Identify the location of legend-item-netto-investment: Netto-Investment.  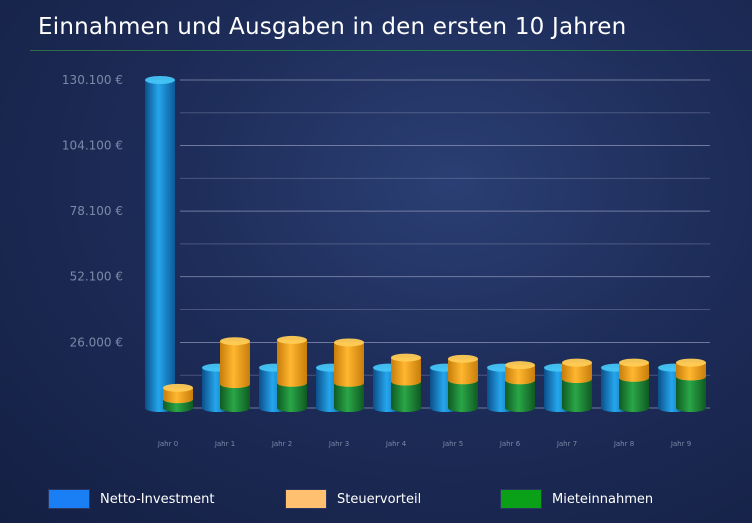
(131, 499).